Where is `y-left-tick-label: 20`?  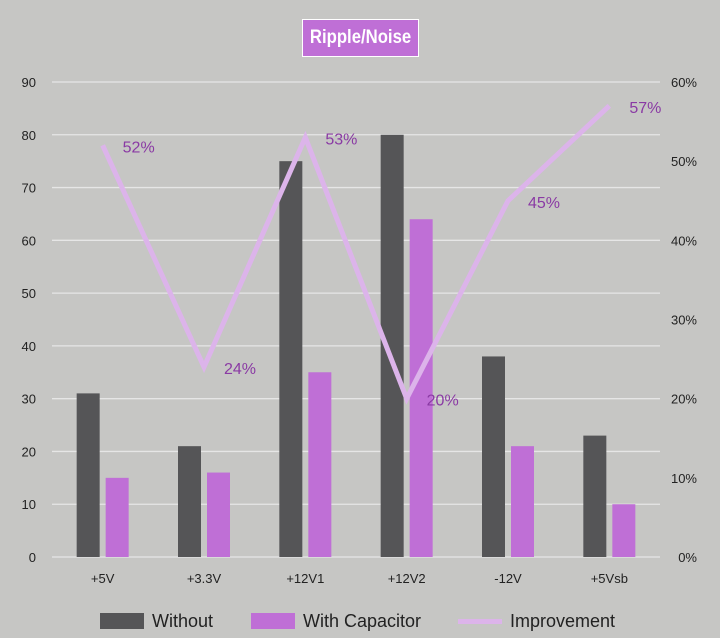
y-left-tick-label: 20 is located at coordinates (29, 451).